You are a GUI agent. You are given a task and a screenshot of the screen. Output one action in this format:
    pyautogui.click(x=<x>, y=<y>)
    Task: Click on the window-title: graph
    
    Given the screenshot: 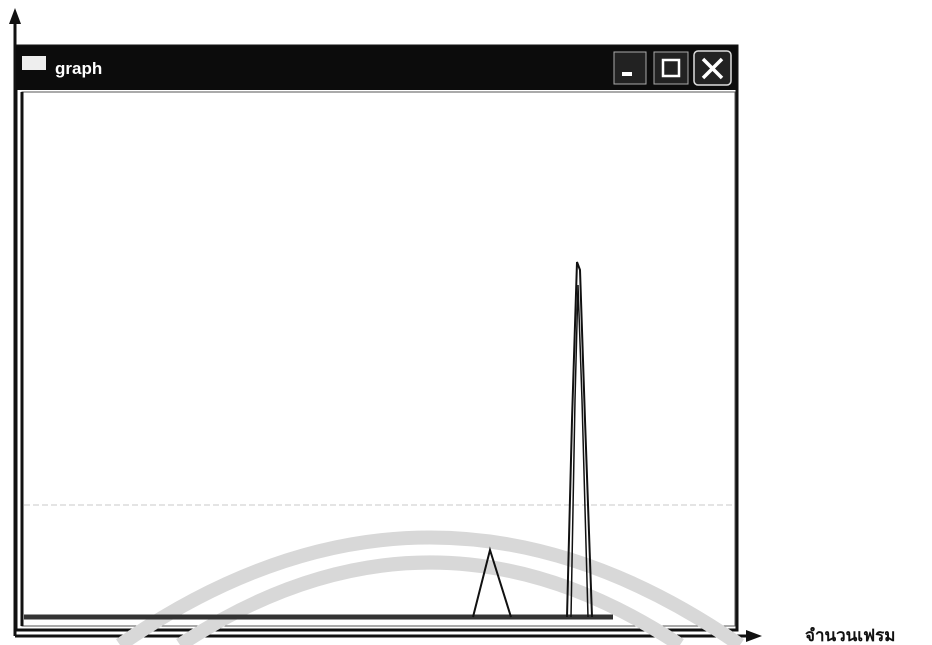 What is the action you would take?
    pyautogui.click(x=78, y=68)
    